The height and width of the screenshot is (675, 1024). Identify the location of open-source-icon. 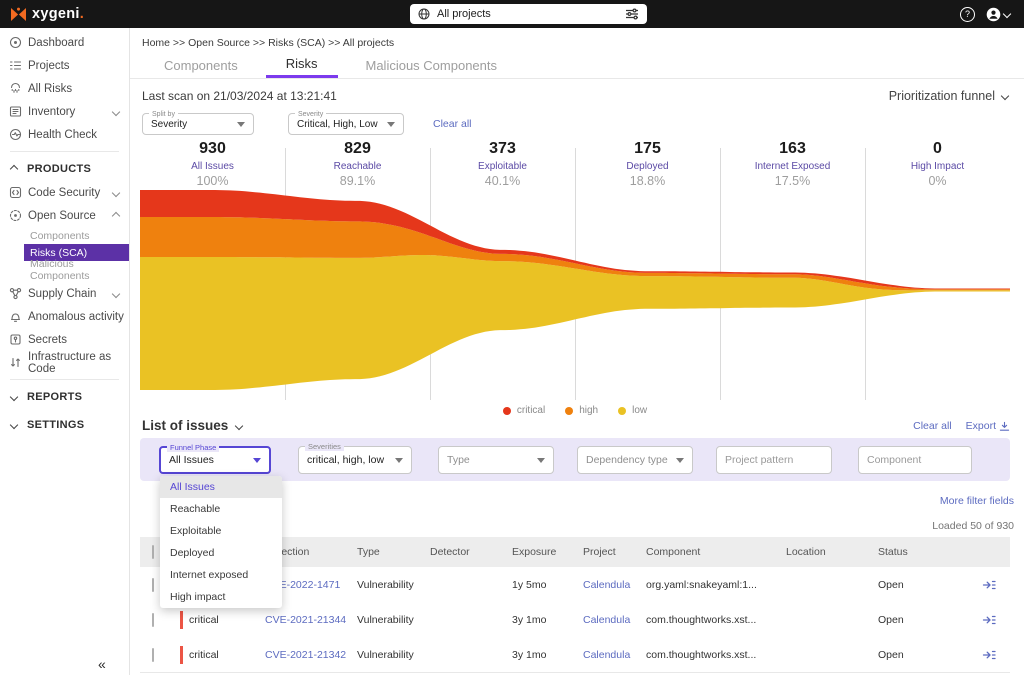
(15, 215).